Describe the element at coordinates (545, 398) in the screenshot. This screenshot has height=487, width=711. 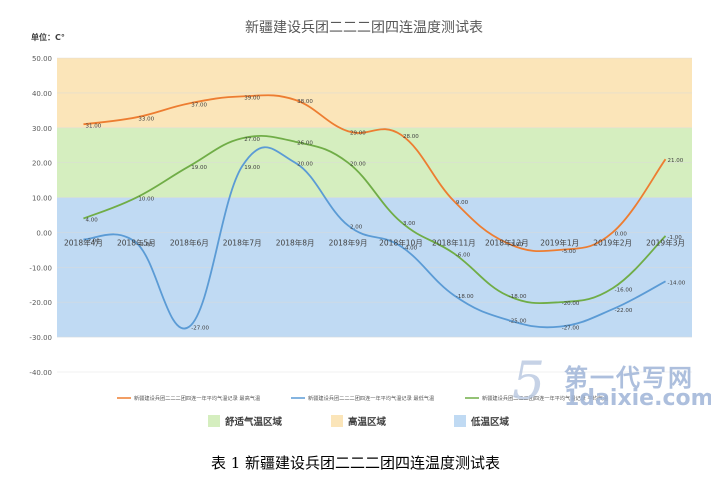
I see `legend-series-label: 新疆建设兵团二二二团四连一年平均气温记录 平均气温` at that location.